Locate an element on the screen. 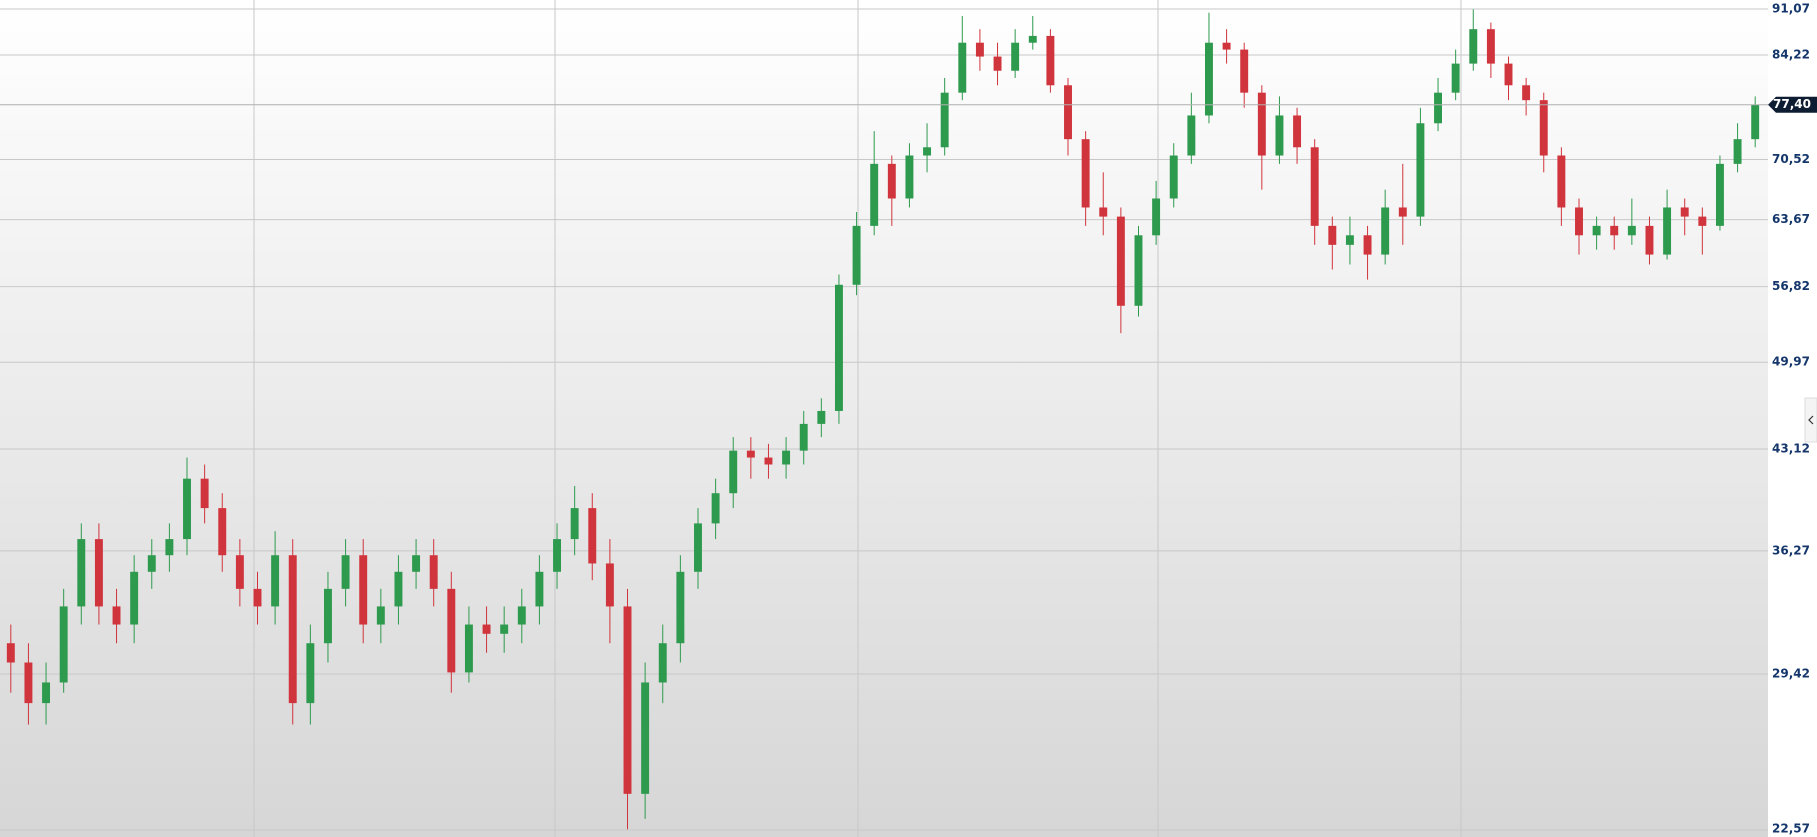 This screenshot has width=1817, height=837. side-tab-arrow is located at coordinates (1811, 420).